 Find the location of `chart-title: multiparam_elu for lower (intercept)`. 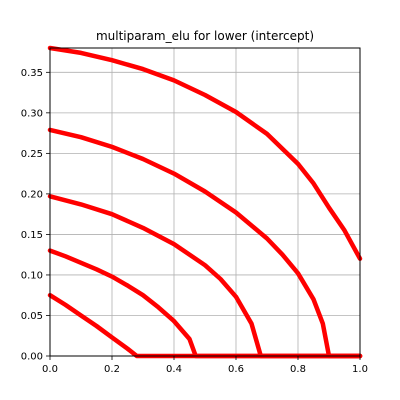

chart-title: multiparam_elu for lower (intercept) is located at coordinates (205, 36).